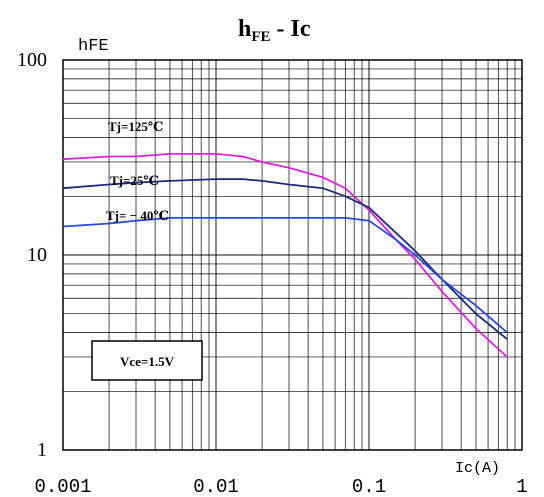  Describe the element at coordinates (216, 486) in the screenshot. I see `x-tick-label: 0.01` at that location.